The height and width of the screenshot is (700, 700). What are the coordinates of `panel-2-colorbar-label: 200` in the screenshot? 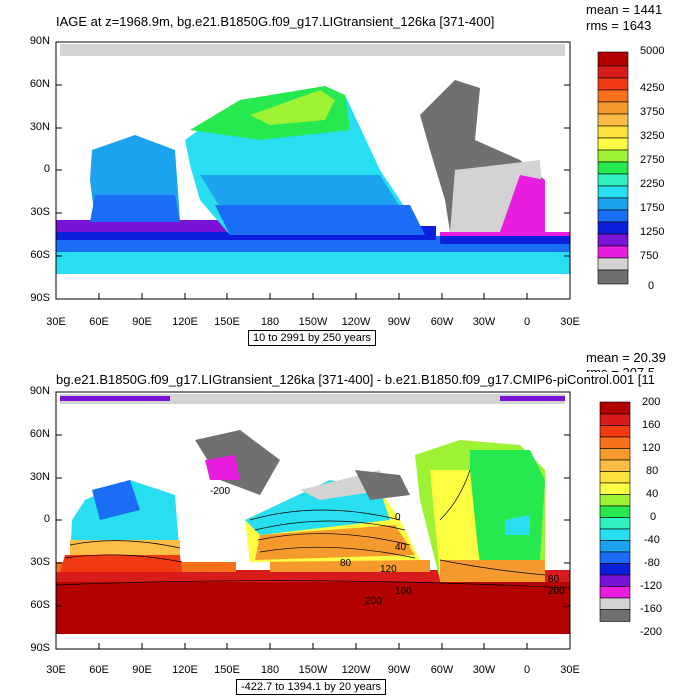 It's located at (651, 402).